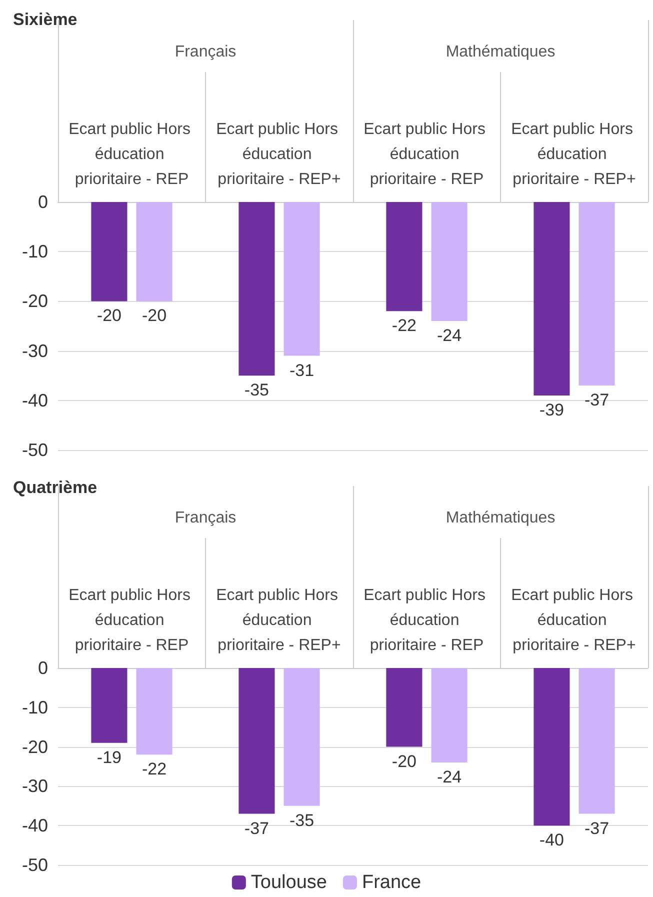  What do you see at coordinates (301, 370) in the screenshot?
I see `data-label: -31` at bounding box center [301, 370].